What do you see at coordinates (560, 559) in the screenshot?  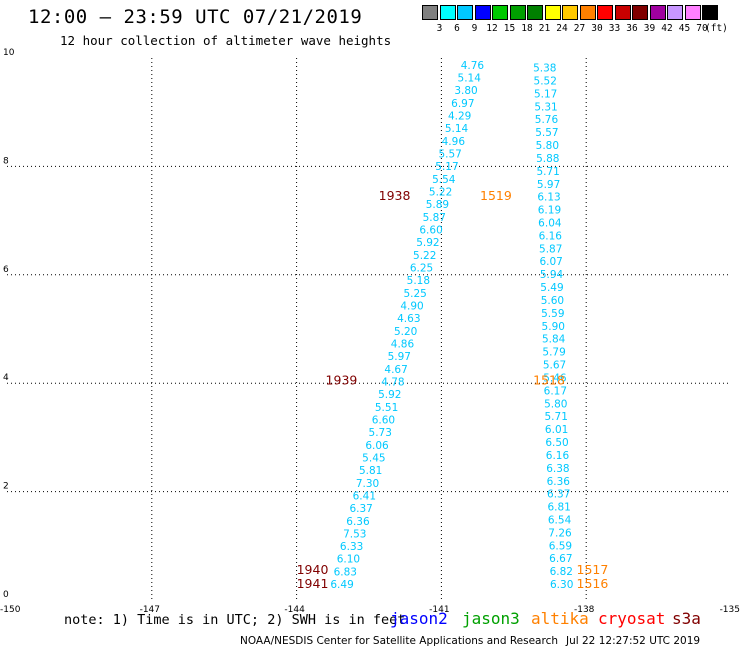 I see `wave-height-value: 6.67` at bounding box center [560, 559].